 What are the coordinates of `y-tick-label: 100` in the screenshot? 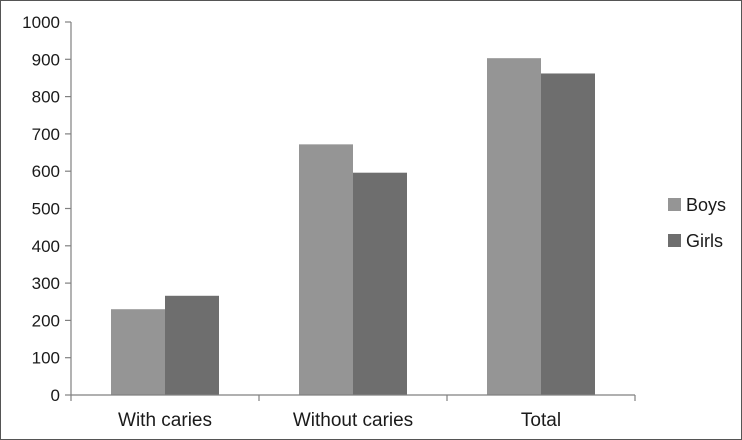 It's located at (46, 358).